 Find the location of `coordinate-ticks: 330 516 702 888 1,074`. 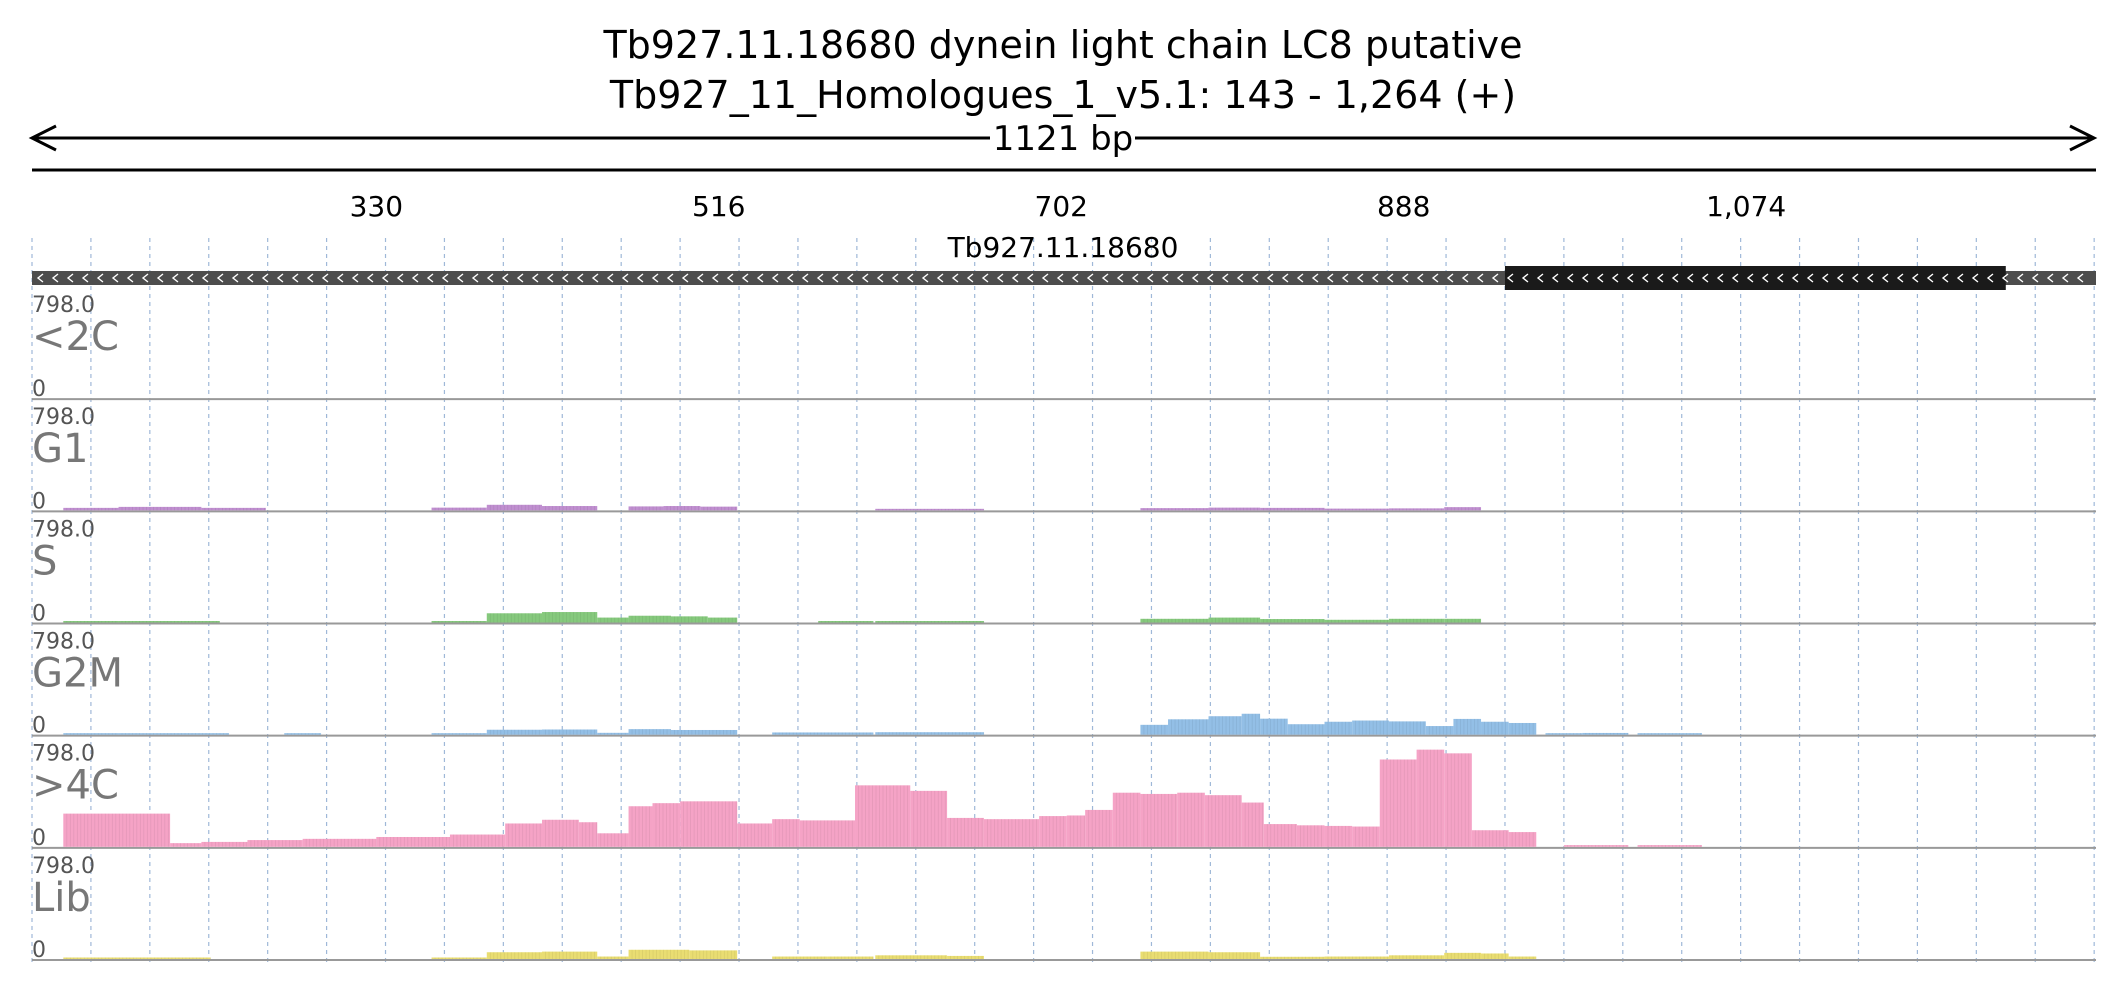

coordinate-ticks: 330 516 702 888 1,074 is located at coordinates (1068, 206).